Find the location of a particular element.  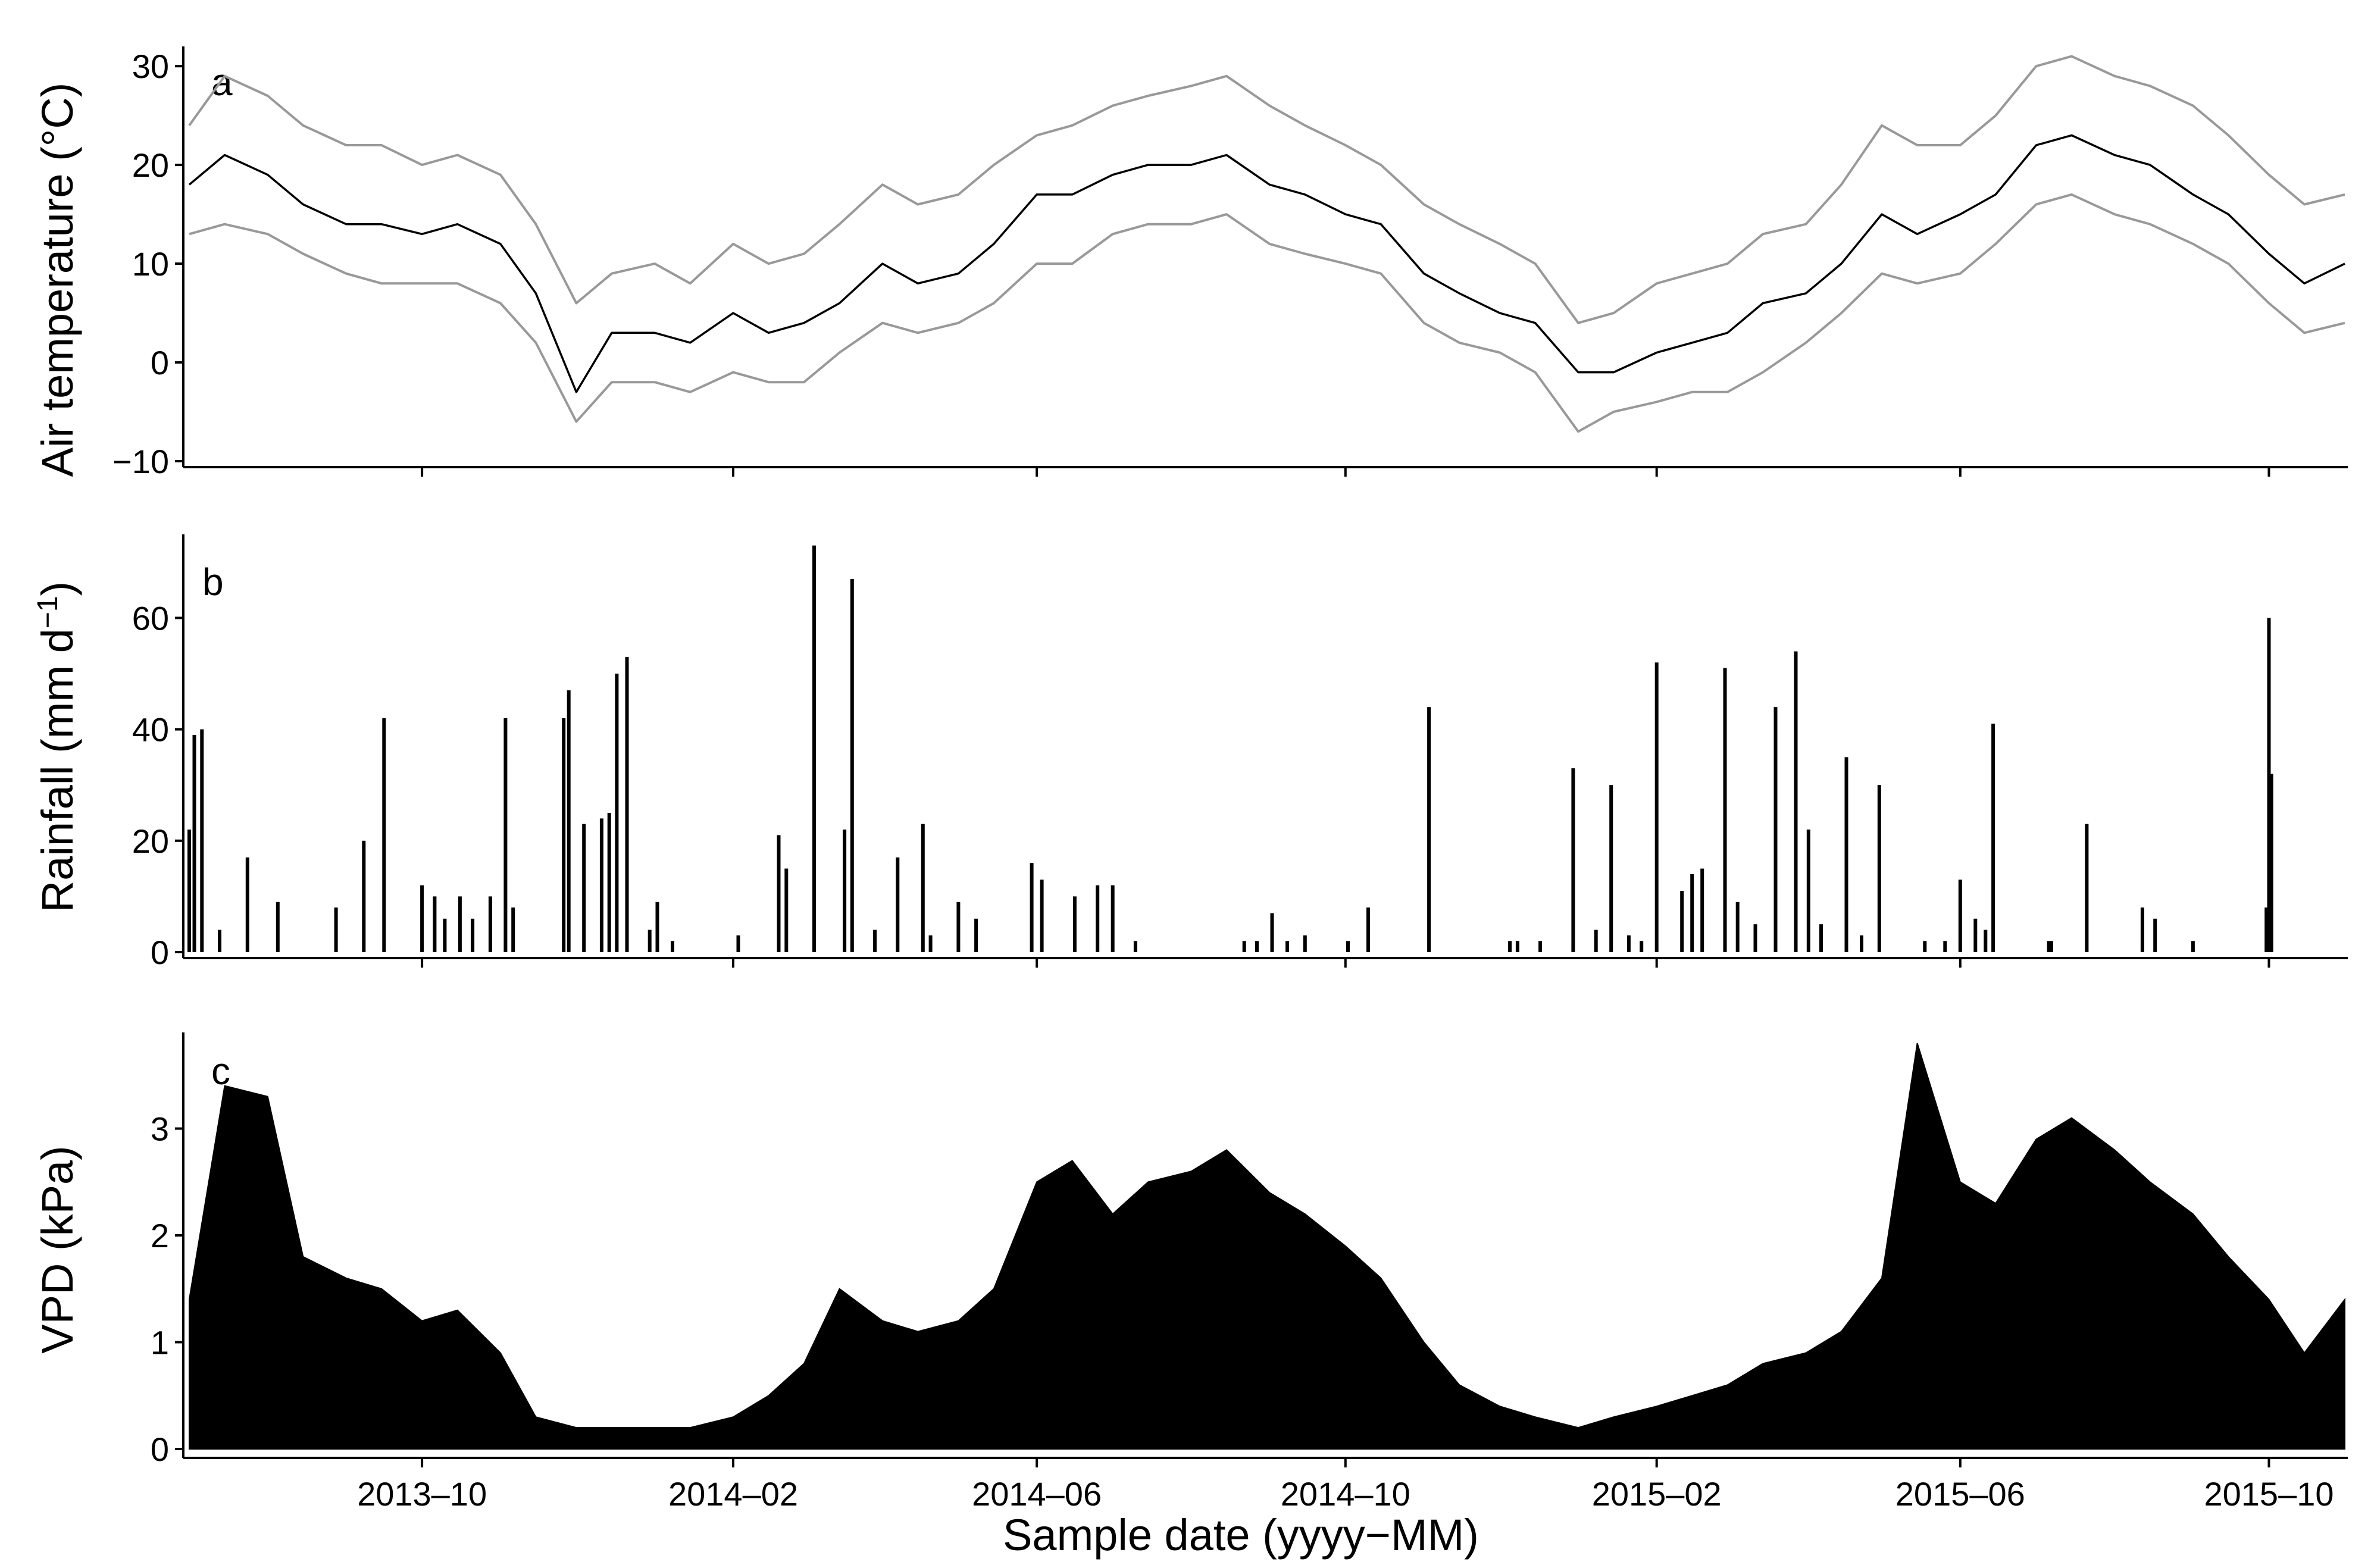

temperature-series-daily-minimum is located at coordinates (1267, 313).